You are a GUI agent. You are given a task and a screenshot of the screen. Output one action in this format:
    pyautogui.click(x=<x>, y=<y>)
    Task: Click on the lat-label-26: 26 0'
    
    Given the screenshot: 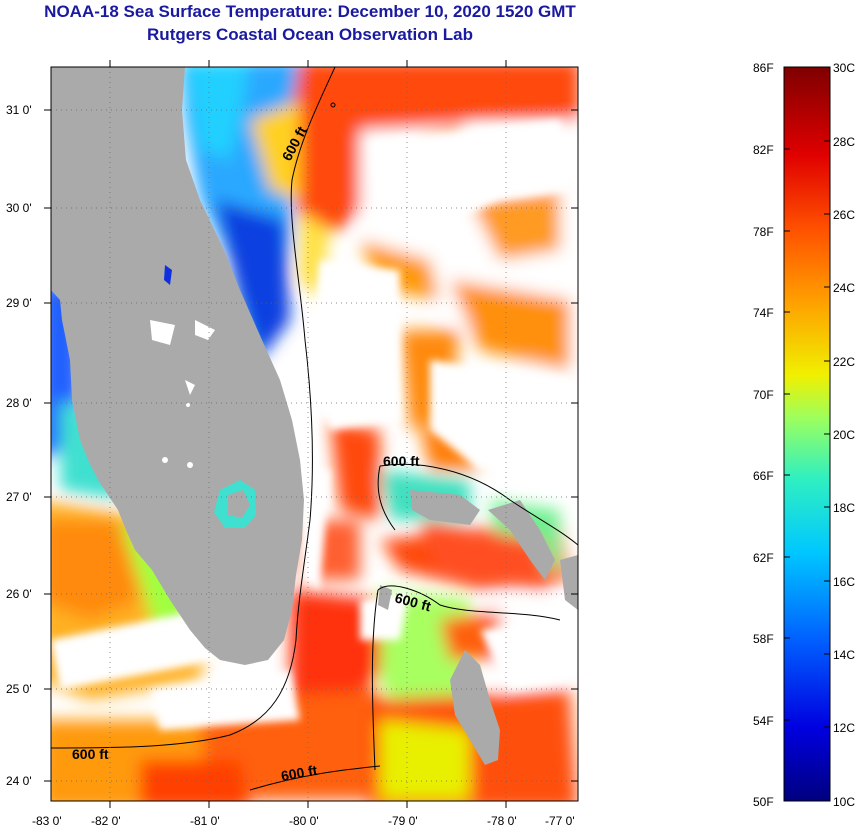 What is the action you would take?
    pyautogui.click(x=19, y=594)
    